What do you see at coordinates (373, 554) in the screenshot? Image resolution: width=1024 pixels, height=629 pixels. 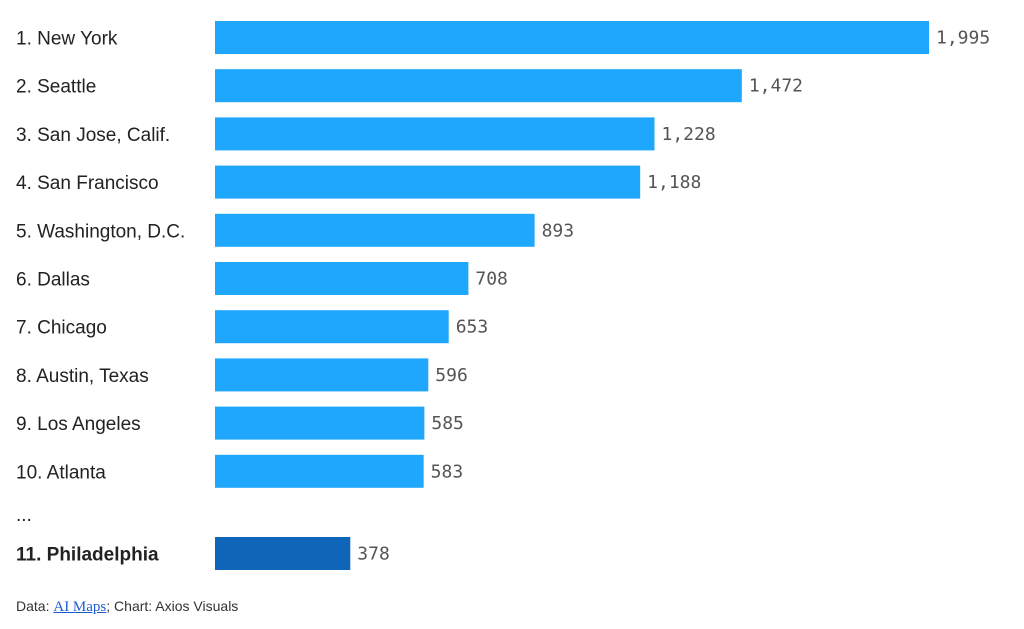 I see `value-label: 378` at bounding box center [373, 554].